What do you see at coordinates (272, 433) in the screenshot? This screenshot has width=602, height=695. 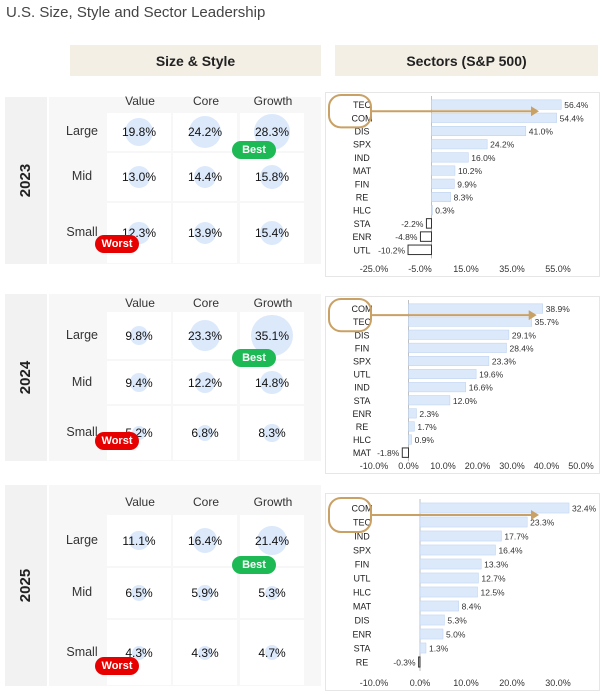 I see `cell-value: 8.3%` at bounding box center [272, 433].